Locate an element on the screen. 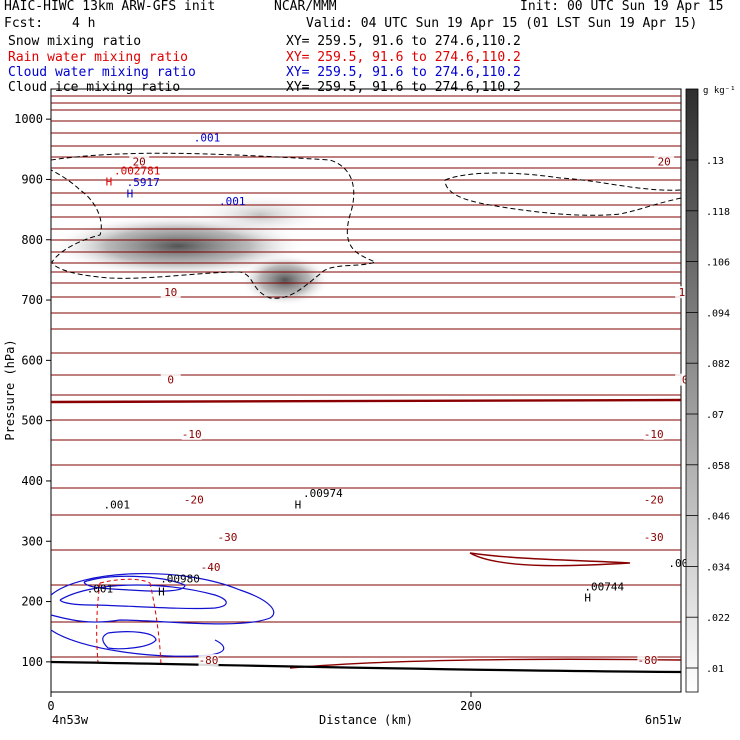 The width and height of the screenshot is (740, 740). colorbar-label: .13 is located at coordinates (715, 161).